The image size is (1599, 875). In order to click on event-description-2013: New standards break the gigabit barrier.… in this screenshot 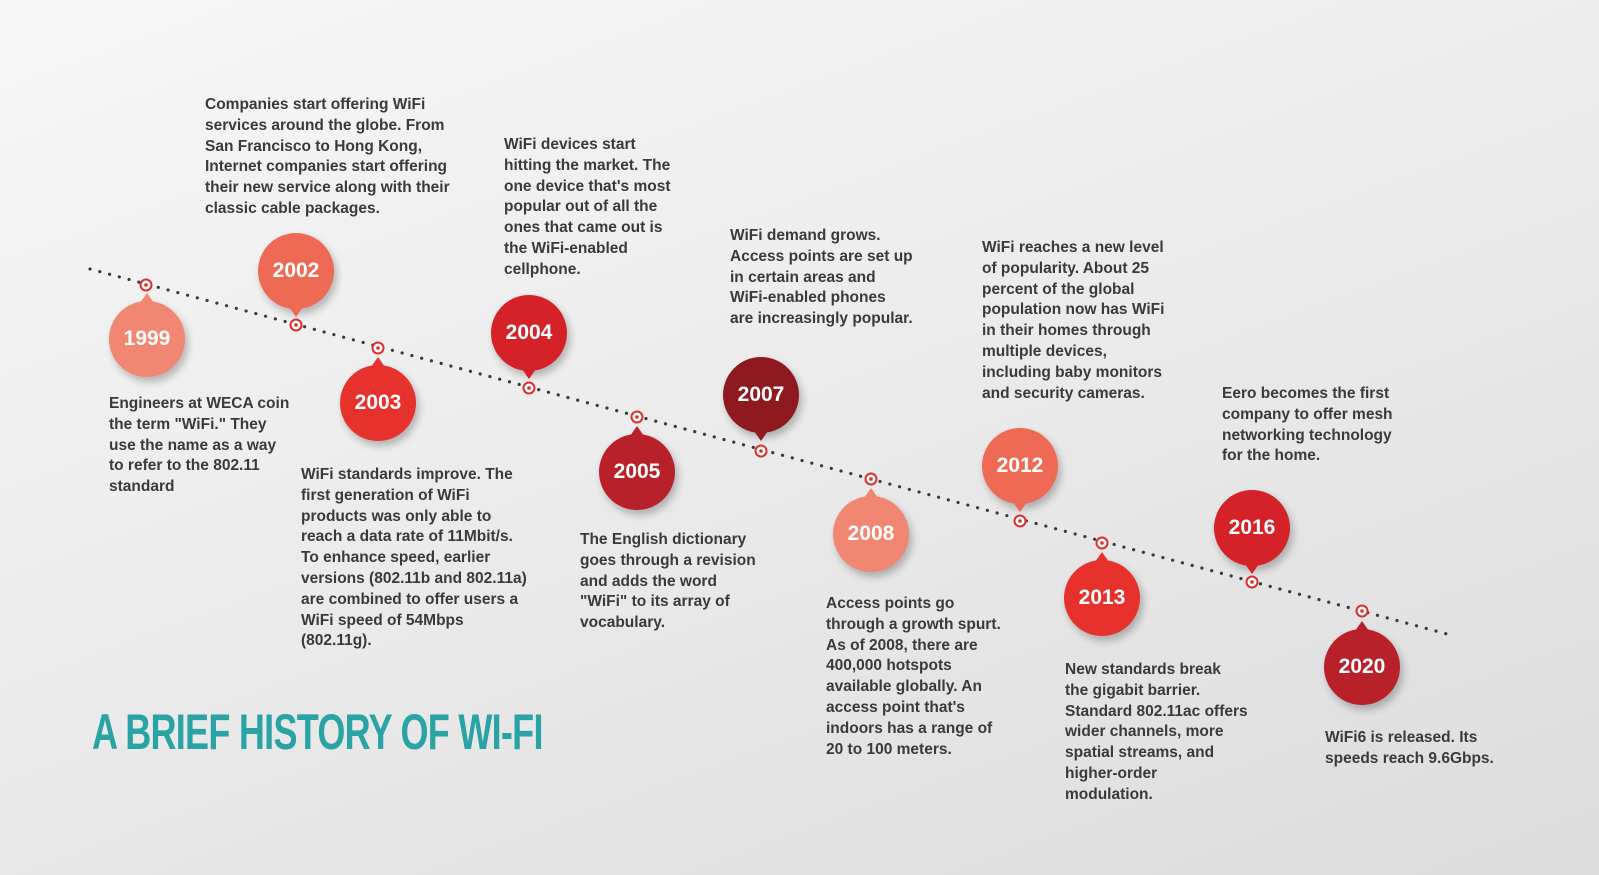, I will do `click(1156, 732)`.